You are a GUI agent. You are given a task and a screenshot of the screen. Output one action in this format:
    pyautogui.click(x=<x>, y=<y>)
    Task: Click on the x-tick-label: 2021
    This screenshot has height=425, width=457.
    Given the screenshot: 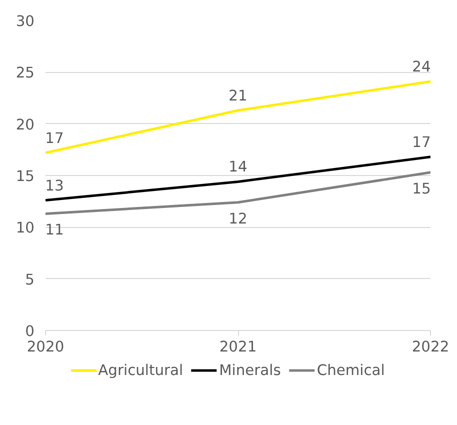 What is the action you would take?
    pyautogui.click(x=238, y=347)
    